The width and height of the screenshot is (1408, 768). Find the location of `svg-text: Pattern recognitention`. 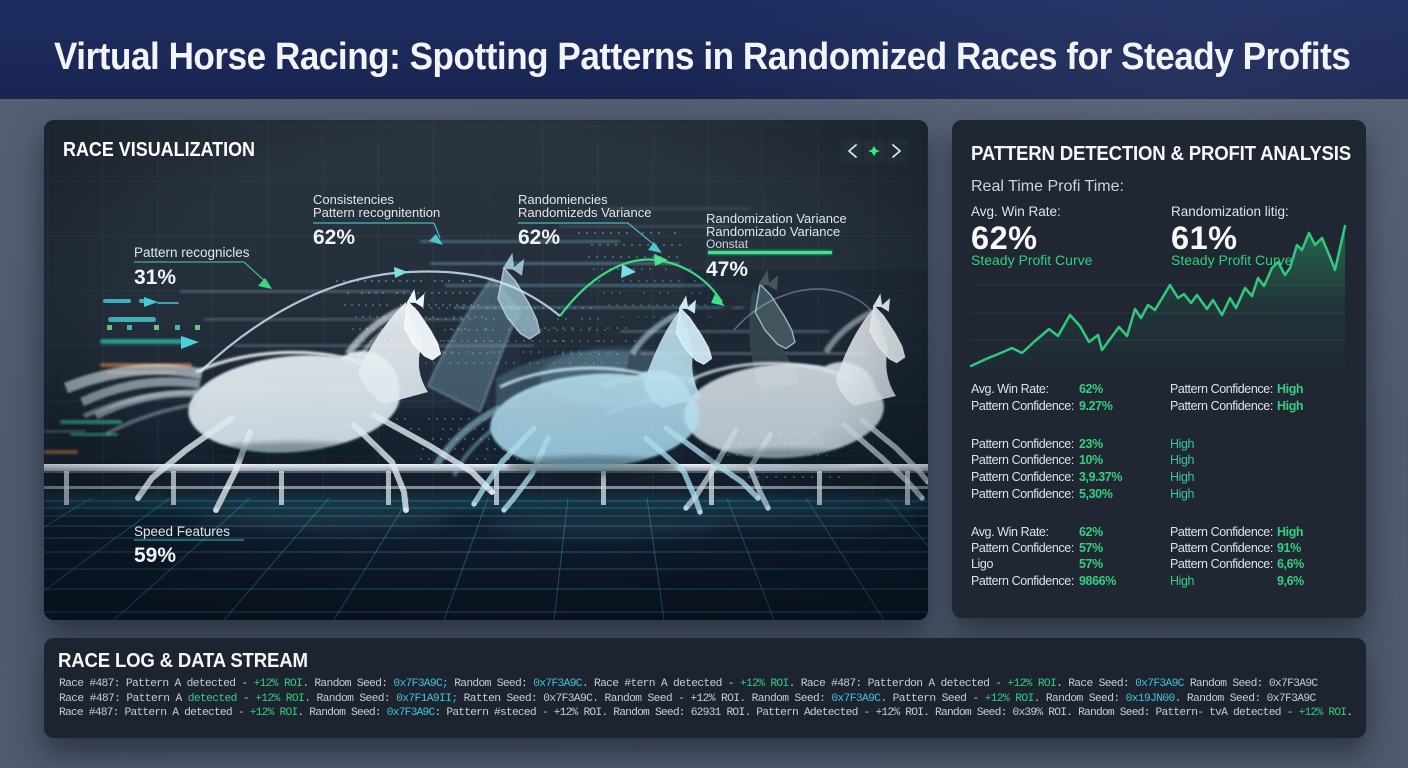

svg-text: Pattern recognitention is located at coordinates (376, 212).